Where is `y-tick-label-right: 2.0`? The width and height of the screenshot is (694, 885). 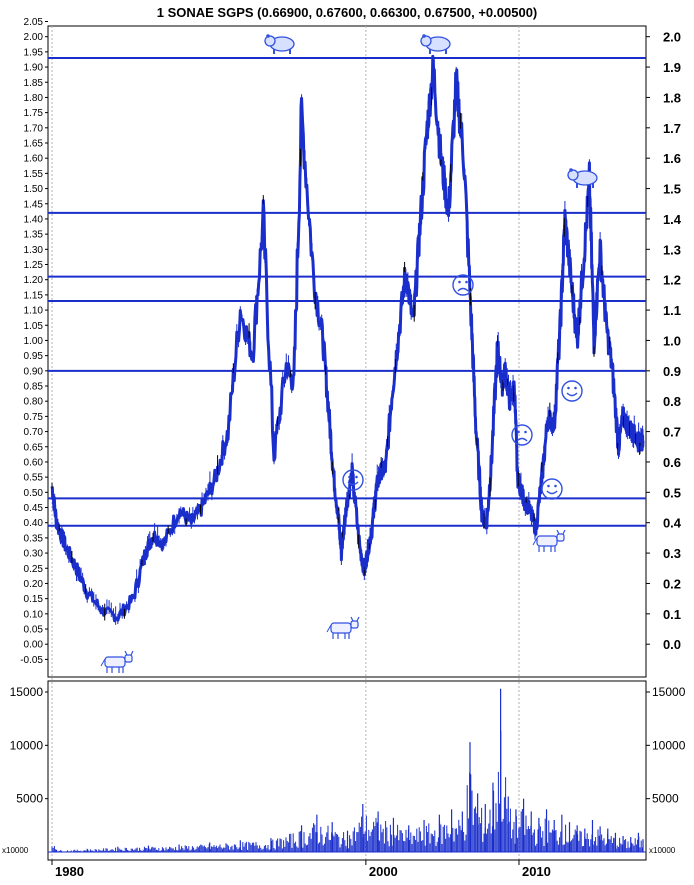
y-tick-label-right: 2.0 is located at coordinates (672, 37).